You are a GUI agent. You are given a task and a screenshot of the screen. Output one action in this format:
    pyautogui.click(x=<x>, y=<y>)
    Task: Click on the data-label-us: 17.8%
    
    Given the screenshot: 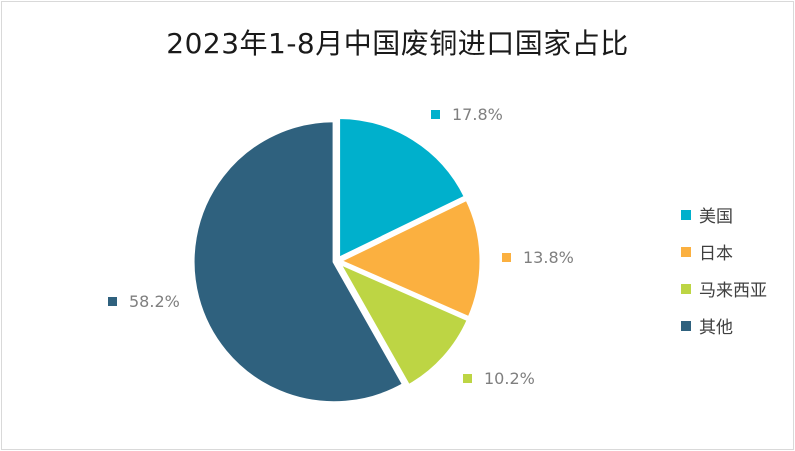 What is the action you would take?
    pyautogui.click(x=467, y=114)
    